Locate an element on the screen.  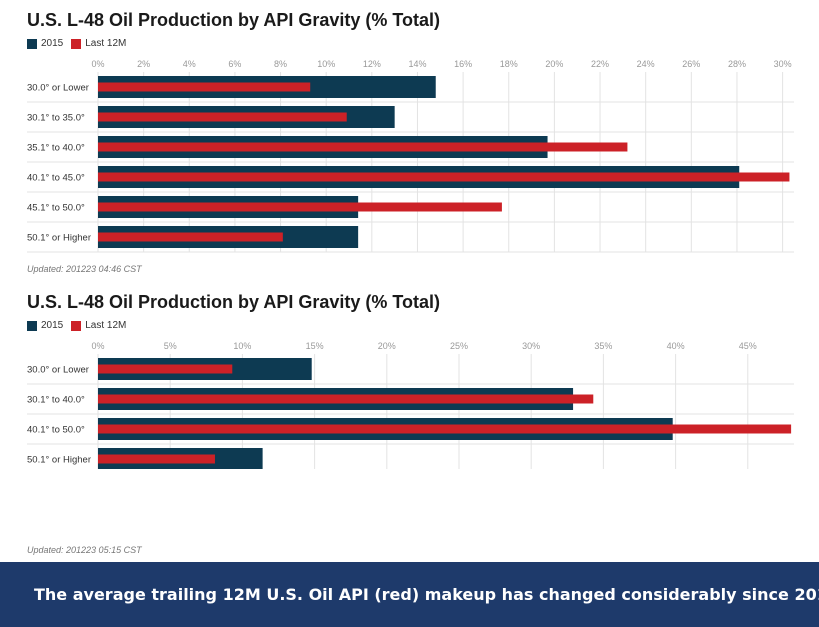
category-label-35-1-to-40-0: 35.1° to 40.0° is located at coordinates (56, 148).